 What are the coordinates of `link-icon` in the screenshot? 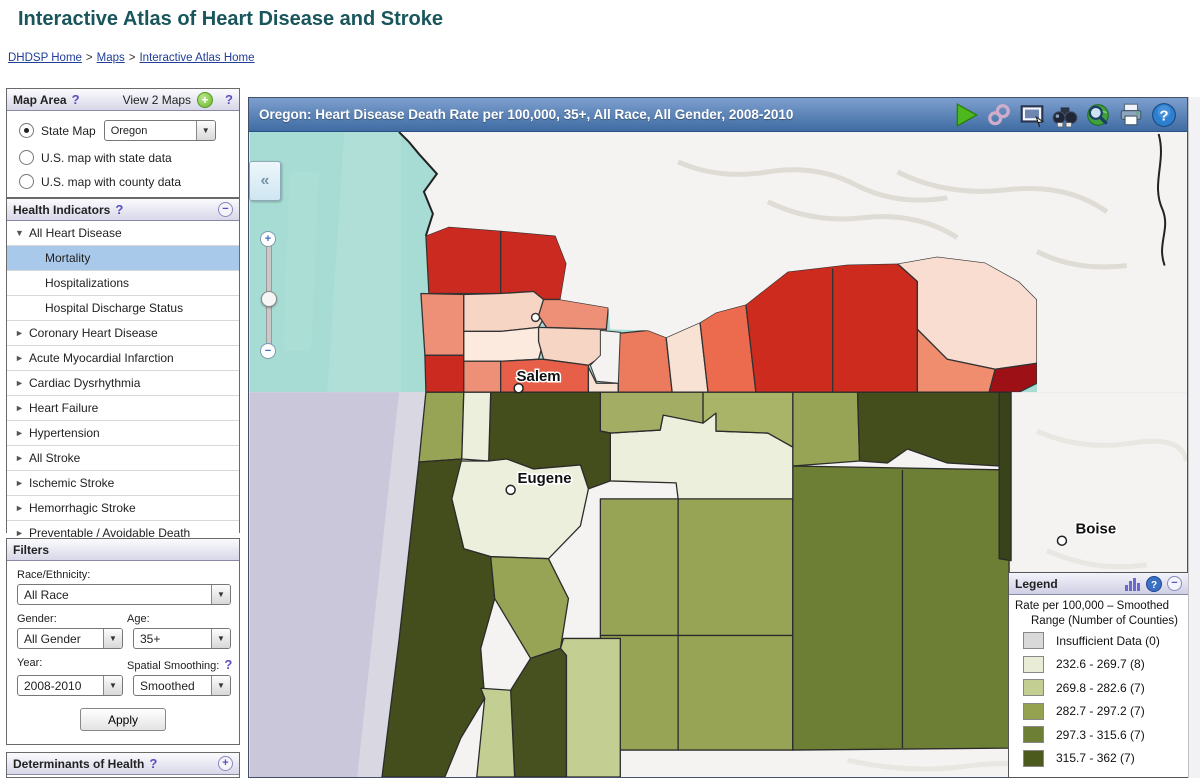 It's located at (999, 115).